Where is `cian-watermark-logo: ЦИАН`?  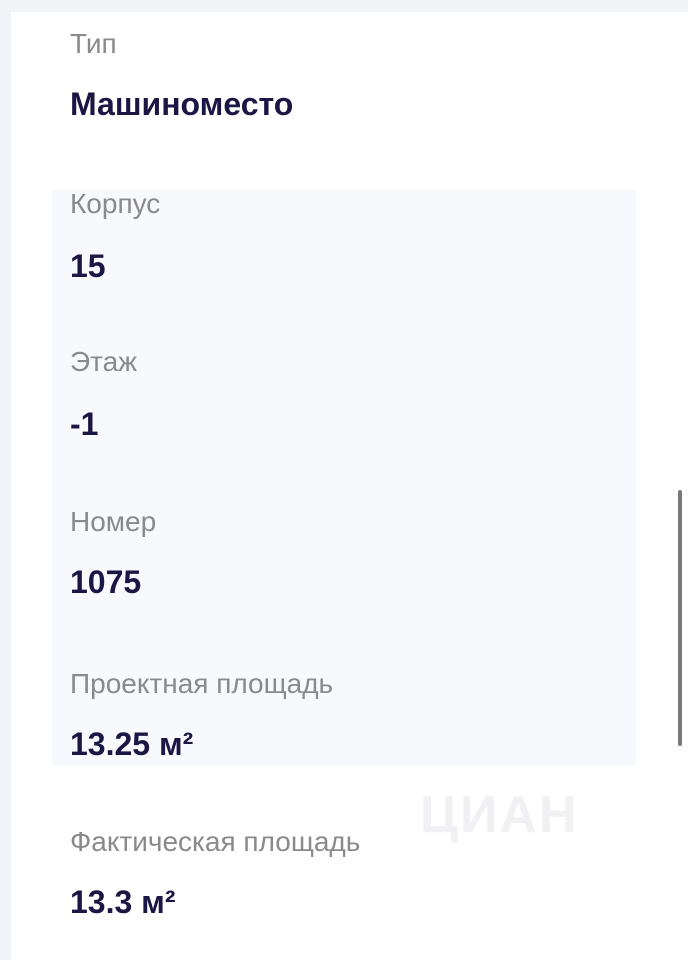 cian-watermark-logo: ЦИАН is located at coordinates (499, 815).